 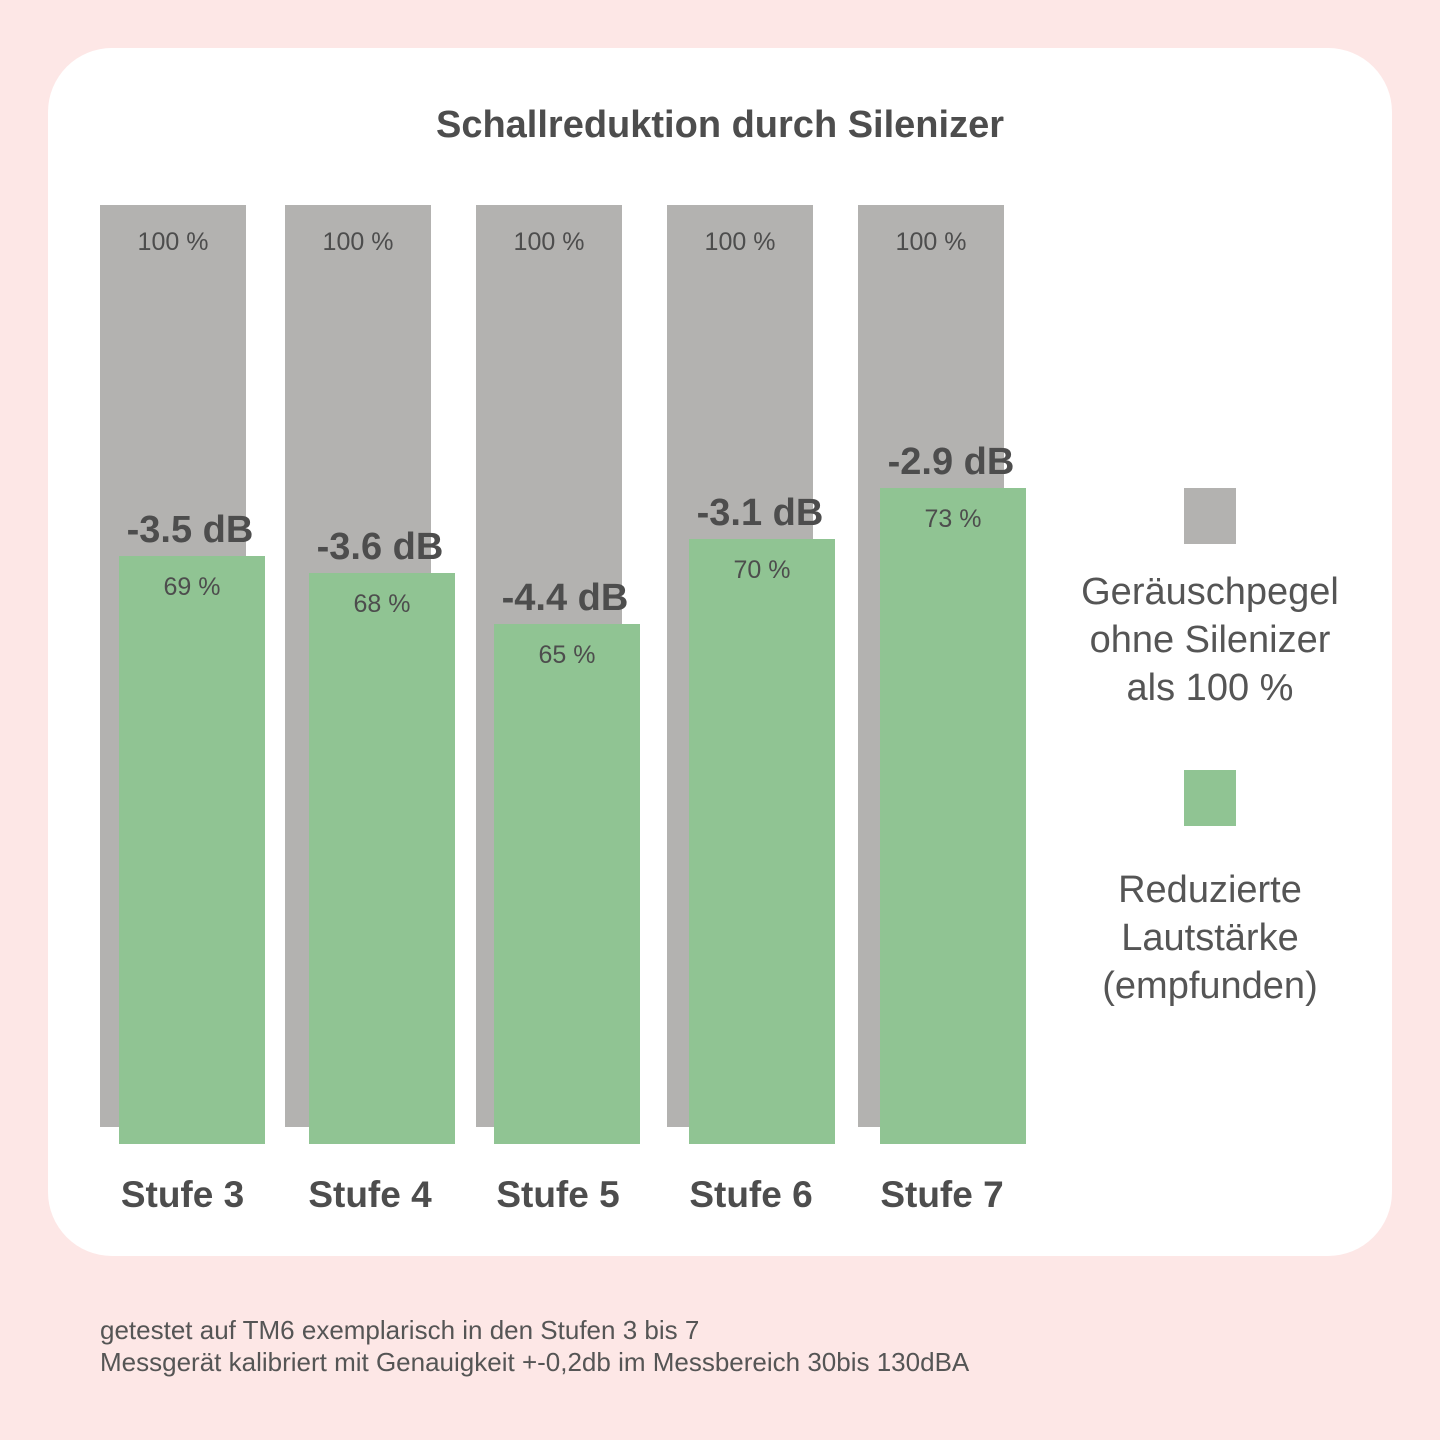 I want to click on green-bar-label: 70 %, so click(x=762, y=570).